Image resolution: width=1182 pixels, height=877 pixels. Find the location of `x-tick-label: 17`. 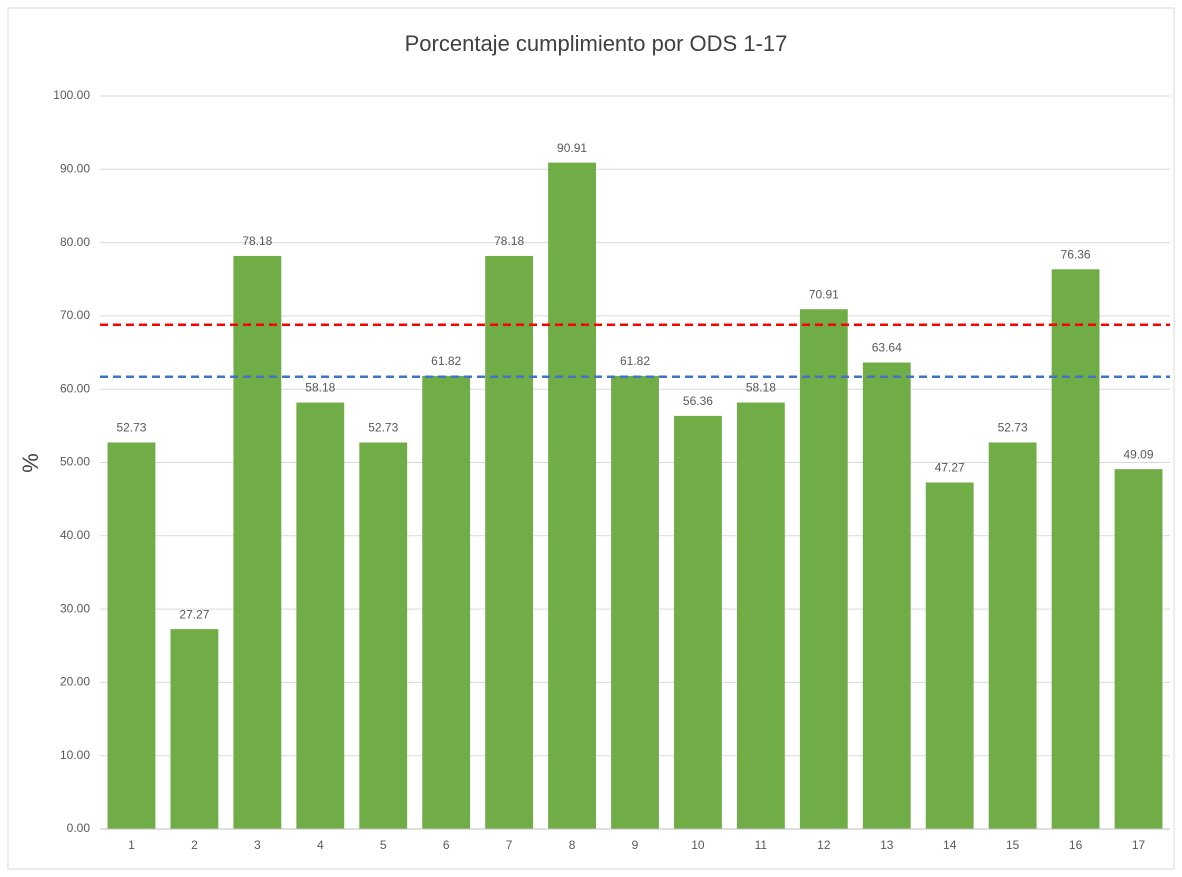

x-tick-label: 17 is located at coordinates (1139, 845).